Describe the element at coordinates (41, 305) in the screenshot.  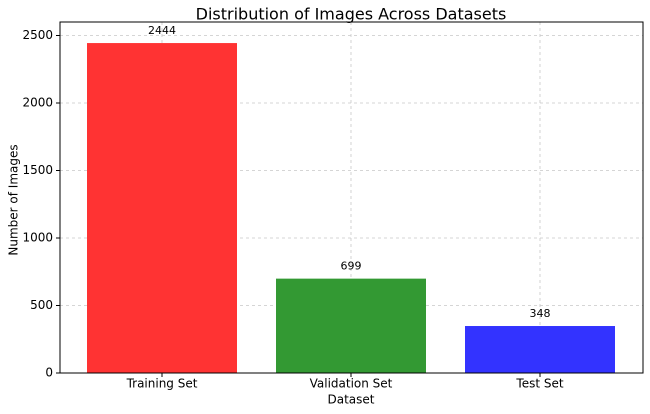
I see `y-tick-label: 500` at that location.